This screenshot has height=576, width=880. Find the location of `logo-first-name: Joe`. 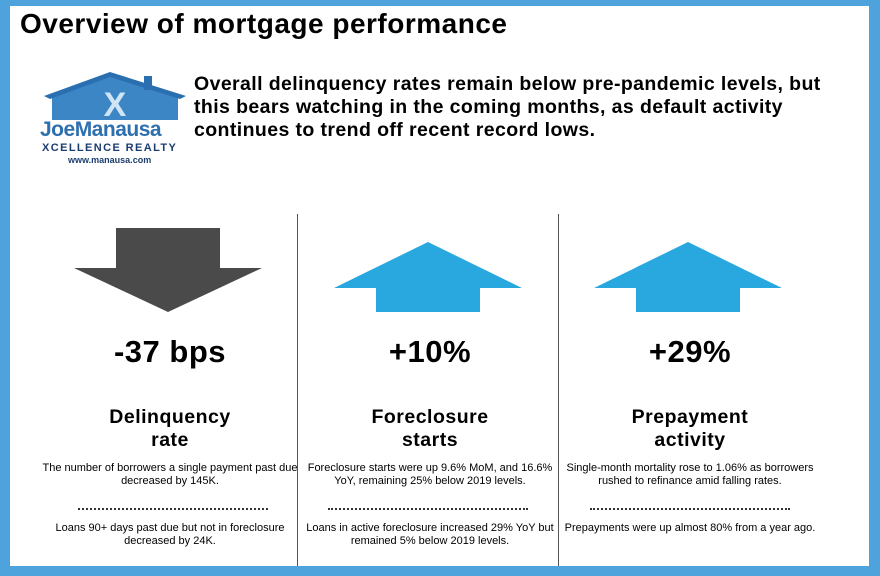

logo-first-name: Joe is located at coordinates (57, 129).